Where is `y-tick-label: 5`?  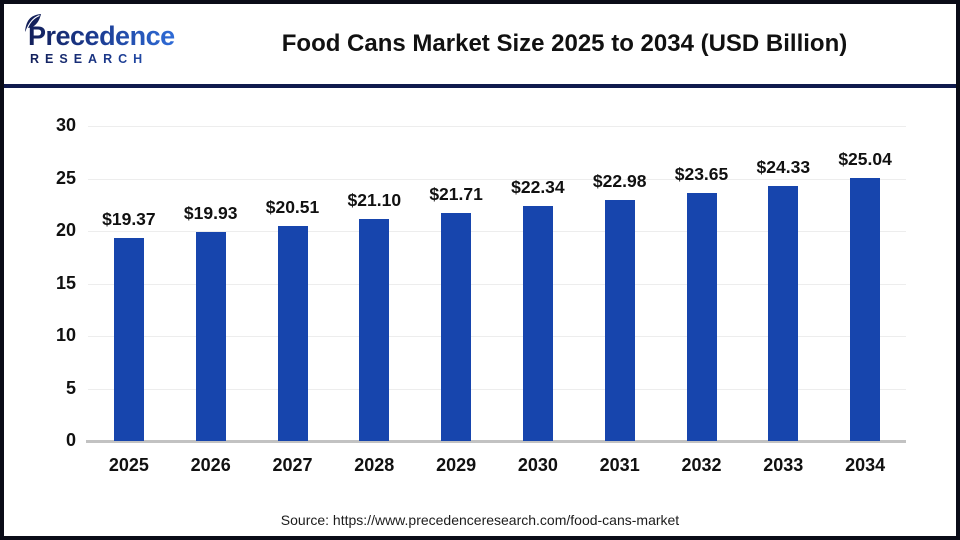
y-tick-label: 5 is located at coordinates (70, 387).